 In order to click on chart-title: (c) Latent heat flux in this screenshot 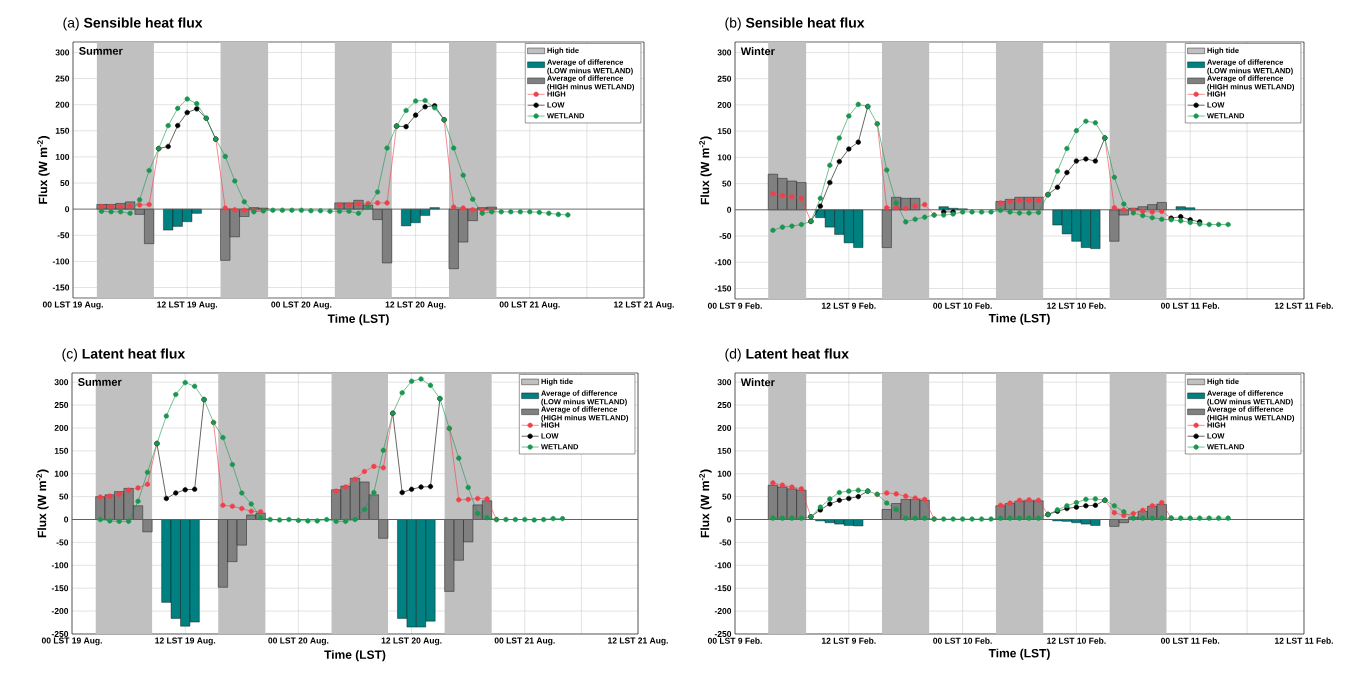, I will do `click(124, 355)`.